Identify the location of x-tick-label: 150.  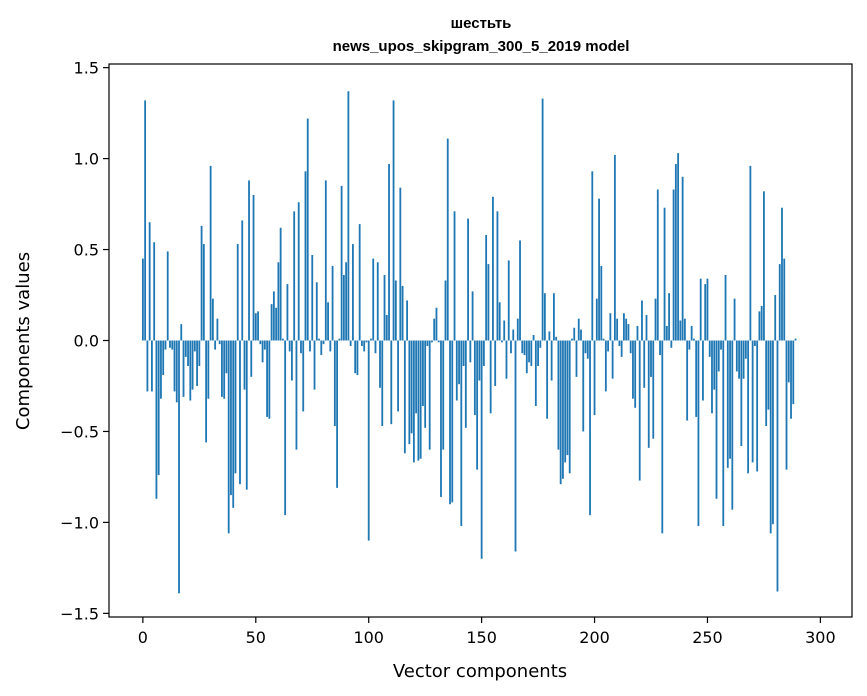
(481, 637).